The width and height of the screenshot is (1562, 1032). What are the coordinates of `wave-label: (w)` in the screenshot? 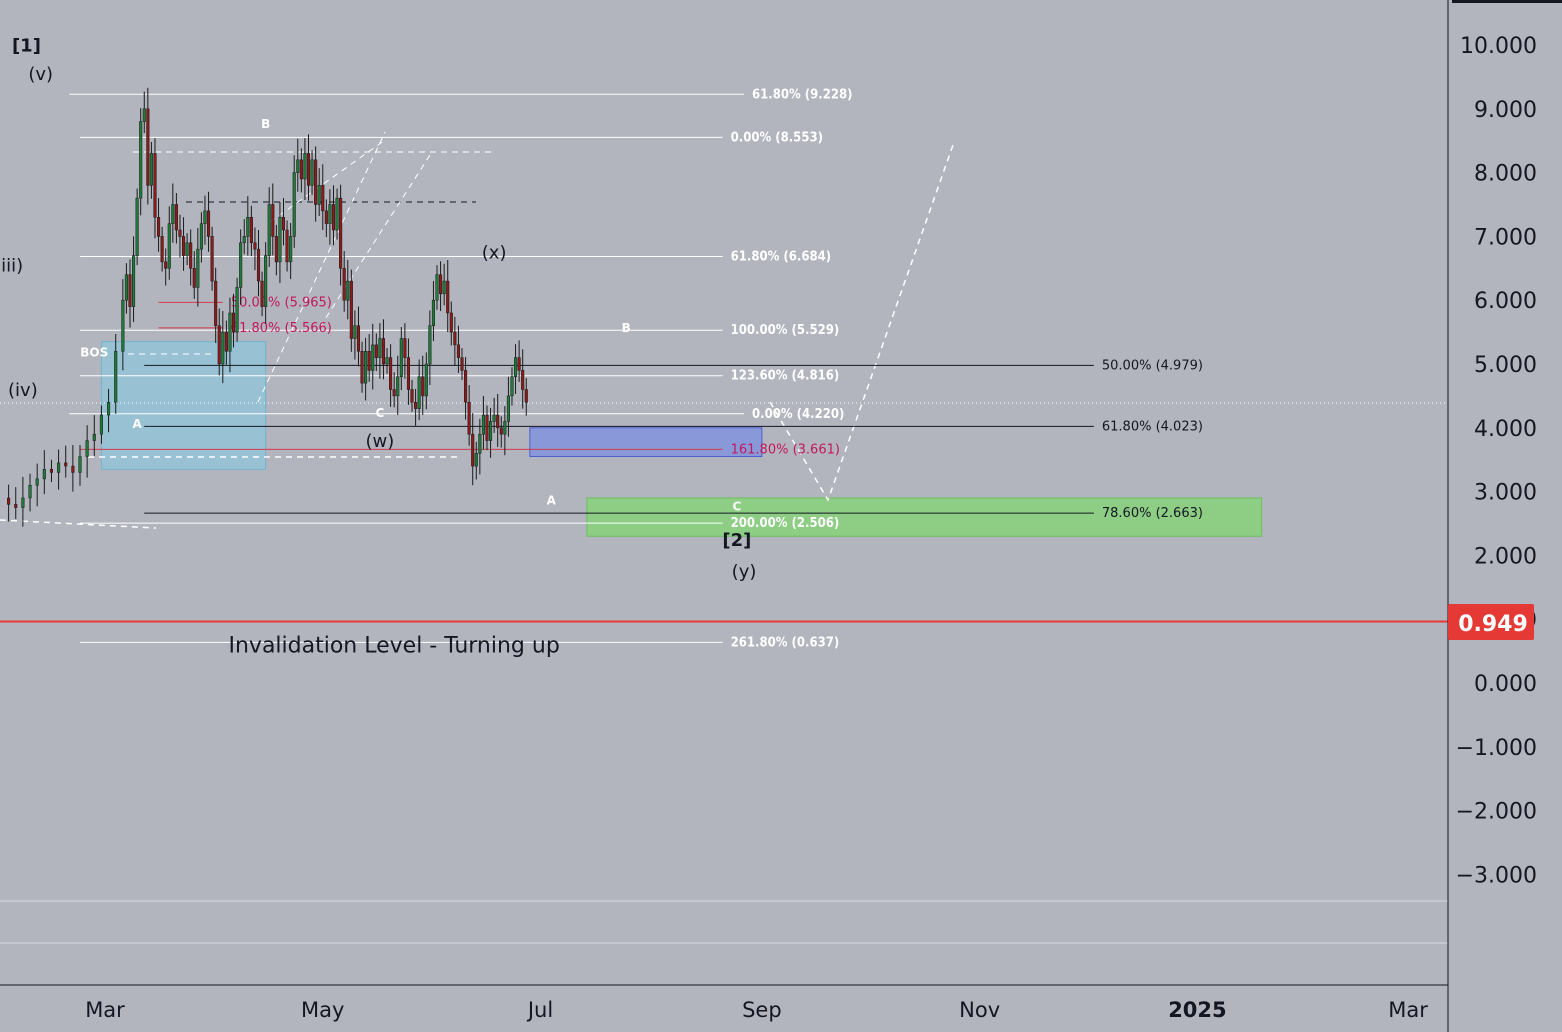 It's located at (379, 441).